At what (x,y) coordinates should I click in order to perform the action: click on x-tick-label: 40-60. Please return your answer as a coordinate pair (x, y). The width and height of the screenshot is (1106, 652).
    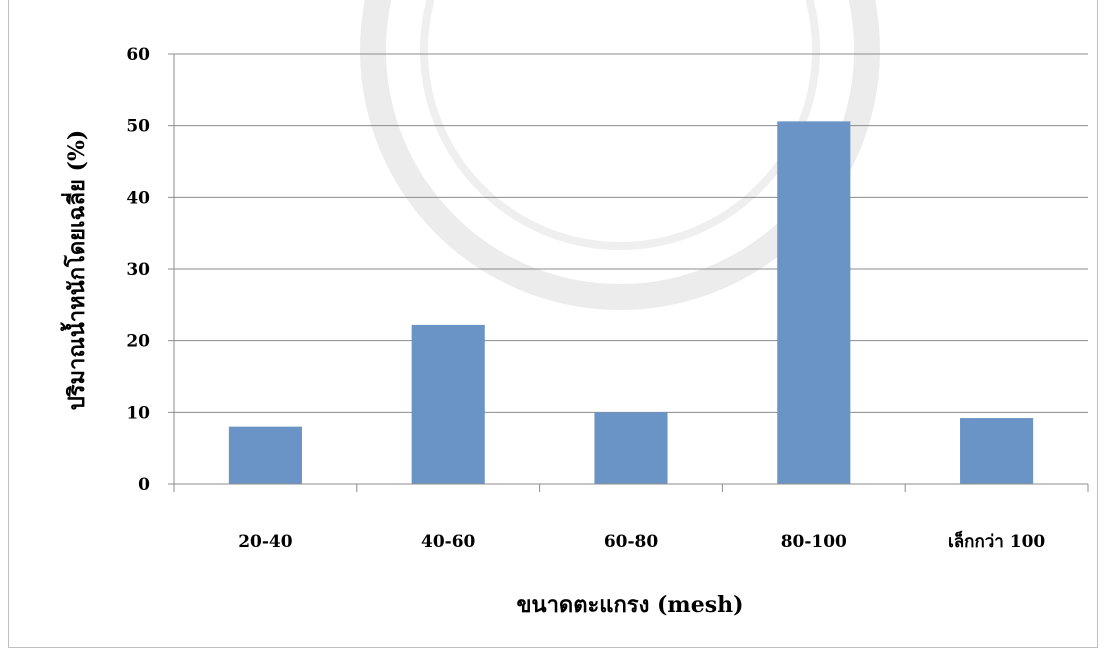
    Looking at the image, I should click on (448, 542).